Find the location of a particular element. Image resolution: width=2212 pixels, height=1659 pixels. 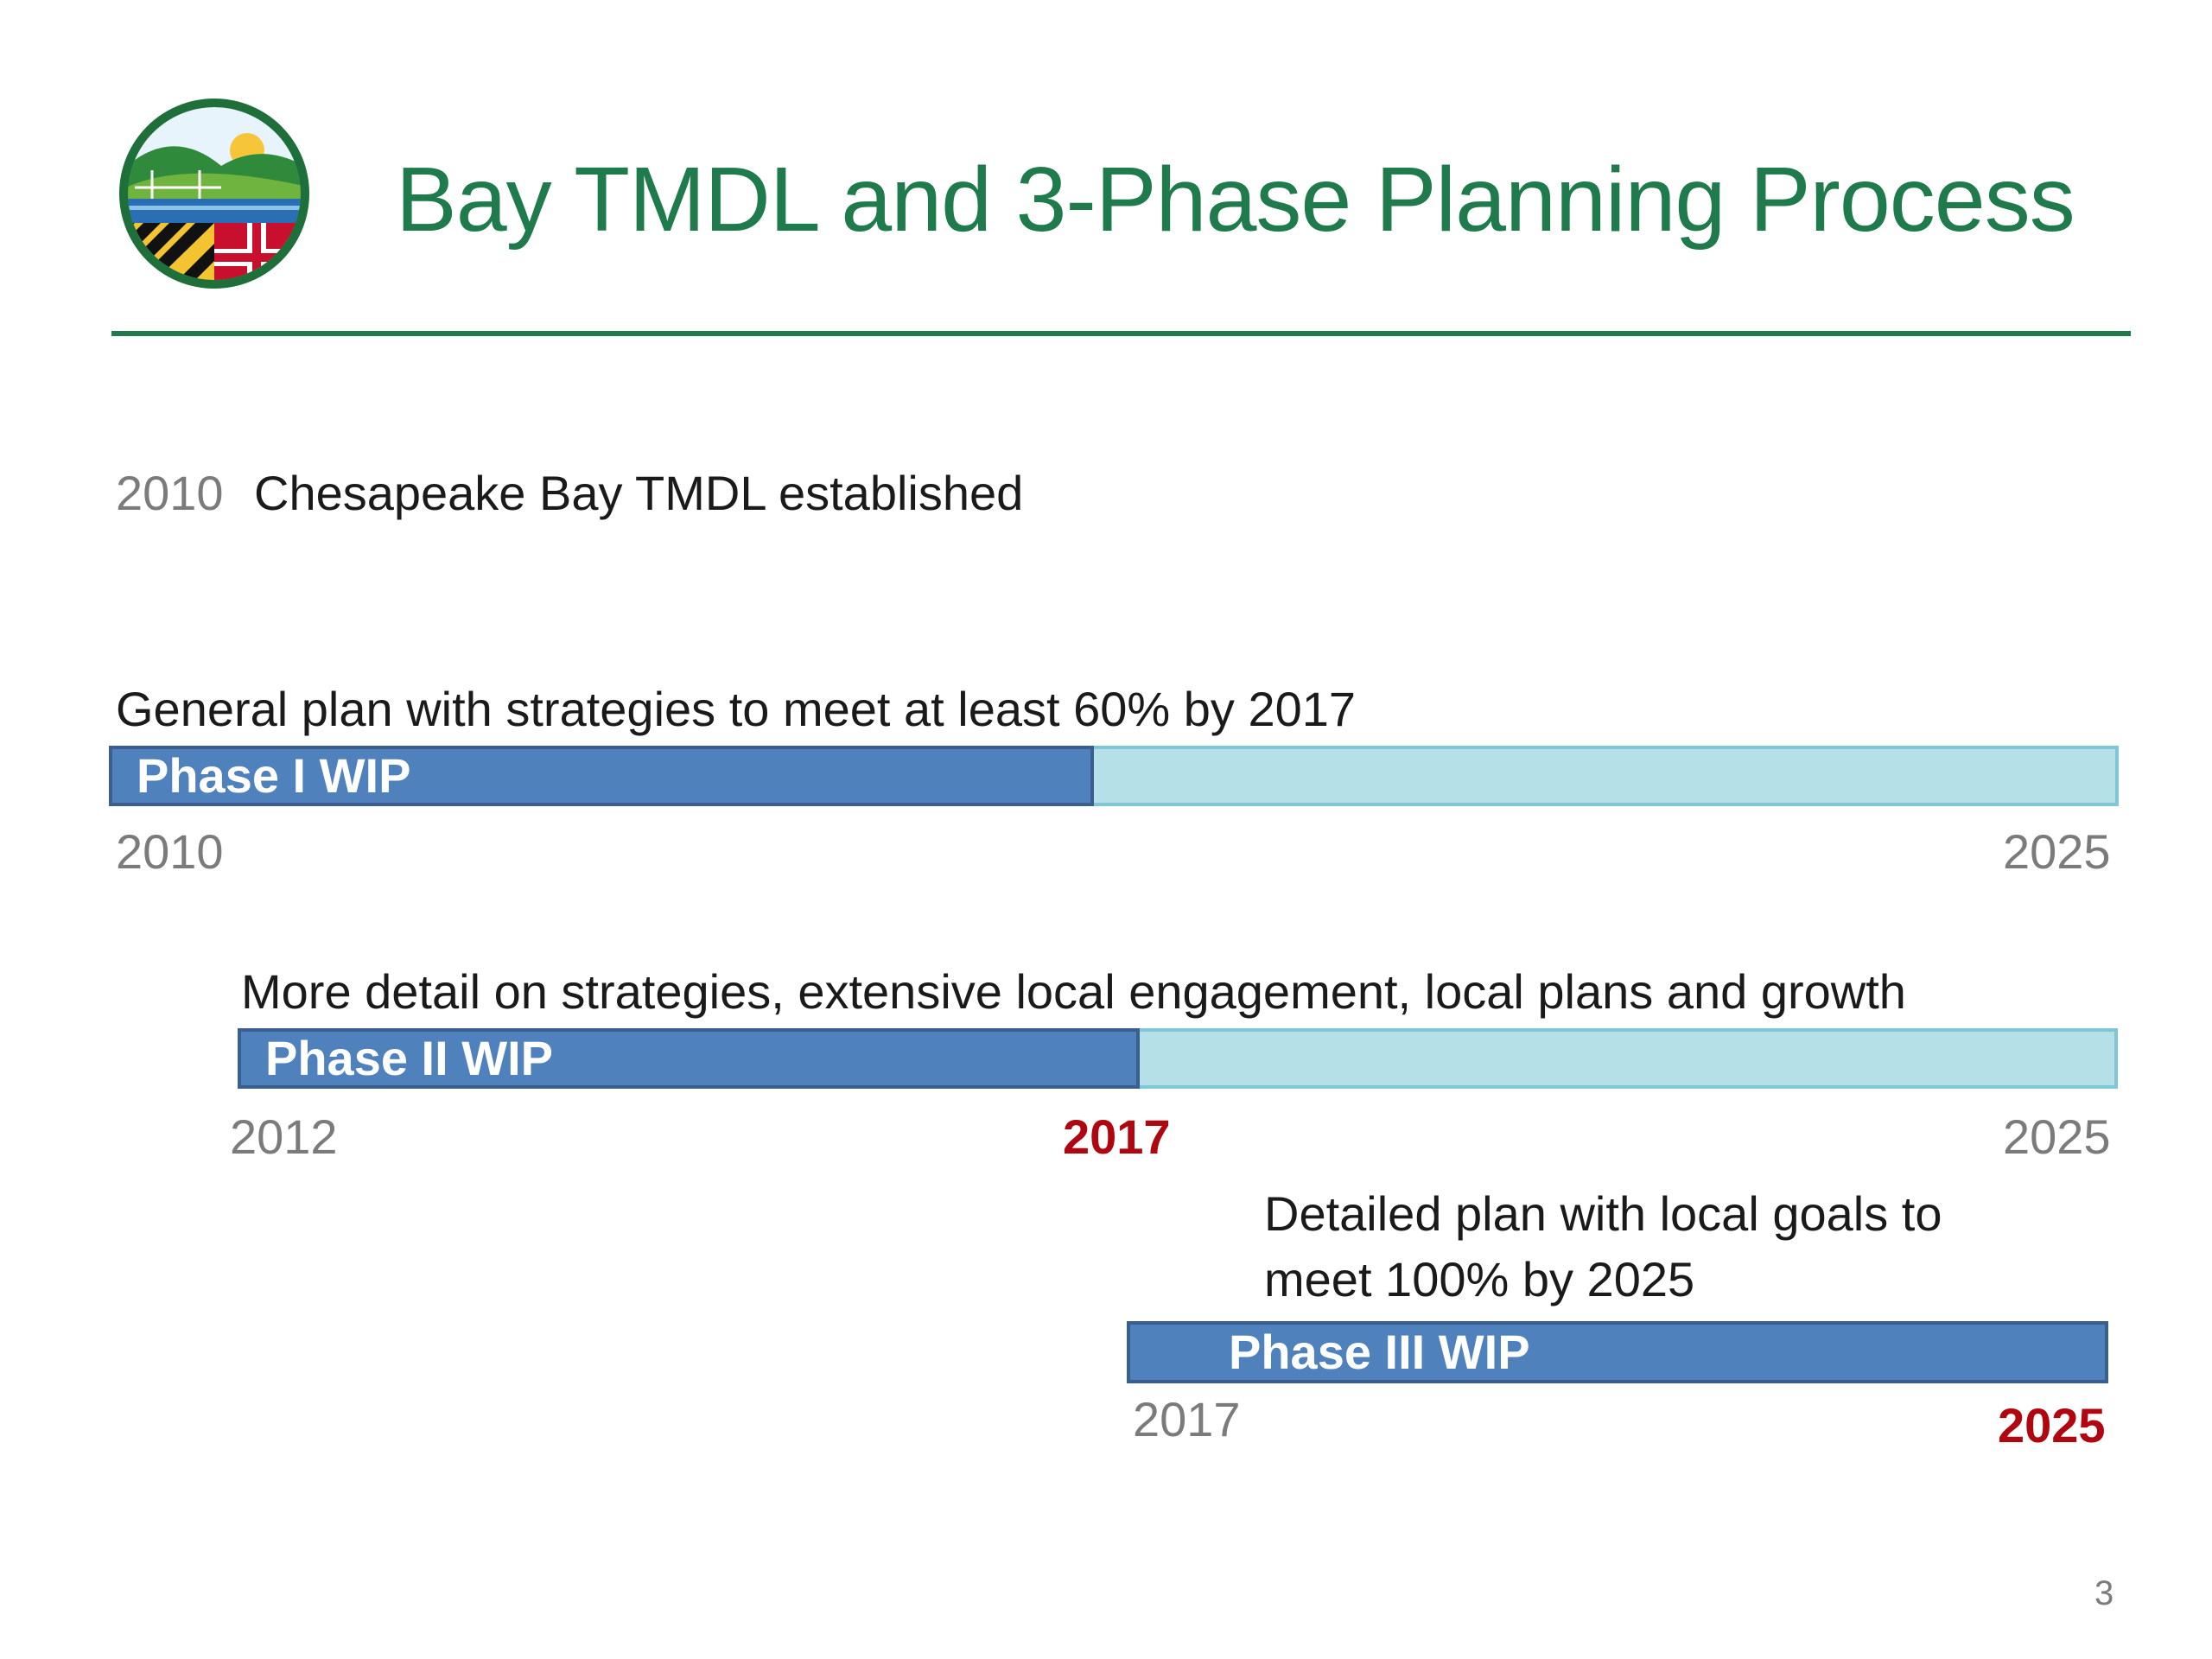

phase-3-bar: Phase III WIP is located at coordinates (1617, 1352).